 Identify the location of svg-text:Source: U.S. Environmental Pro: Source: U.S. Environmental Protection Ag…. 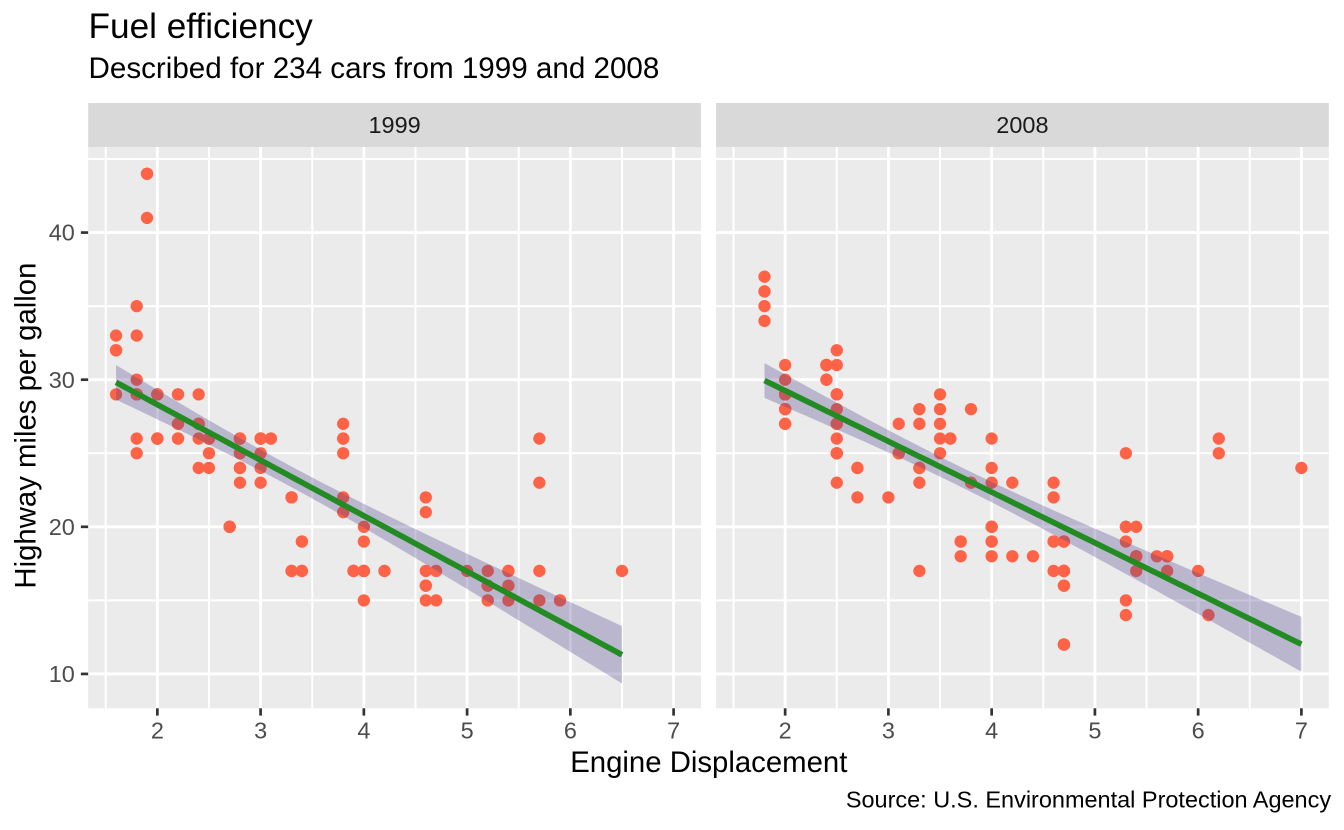
(1089, 800).